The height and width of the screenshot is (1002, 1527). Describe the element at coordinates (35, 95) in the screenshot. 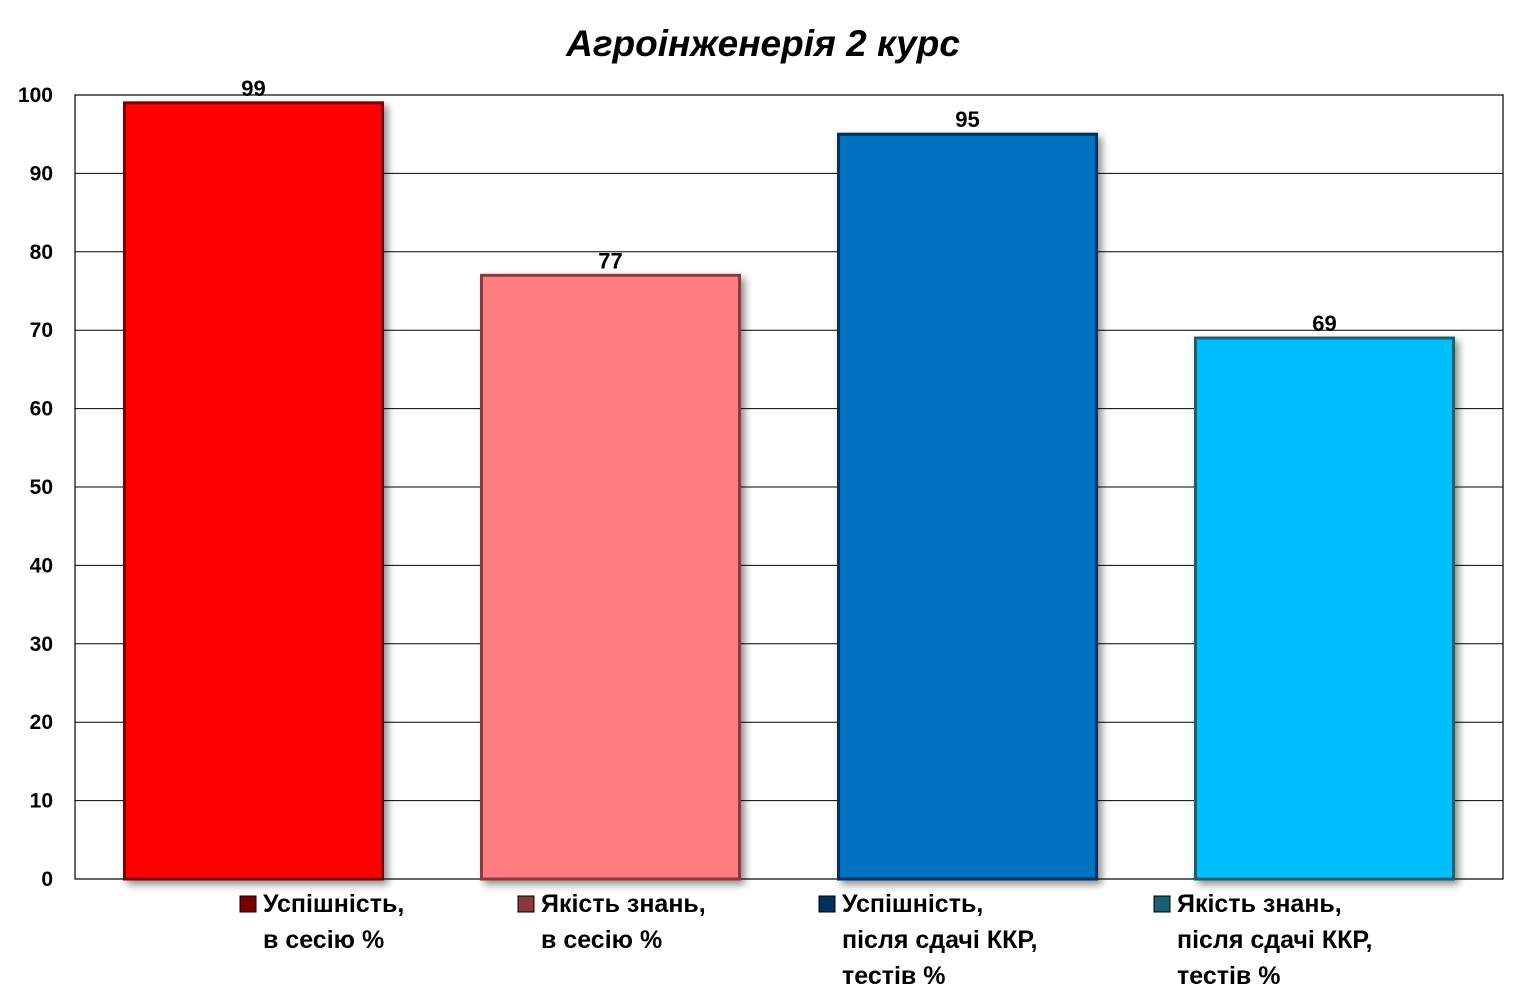

I see `y-tick-label: 100` at that location.